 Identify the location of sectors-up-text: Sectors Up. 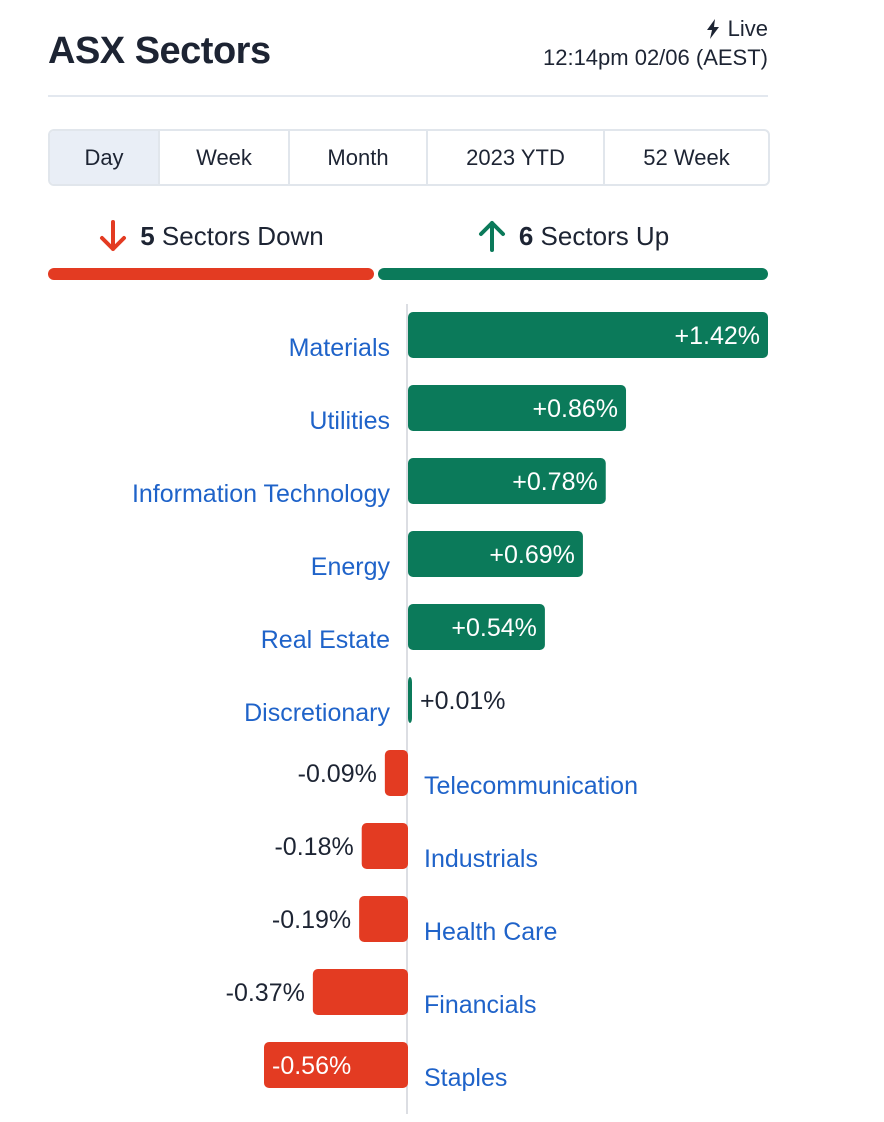
(605, 235).